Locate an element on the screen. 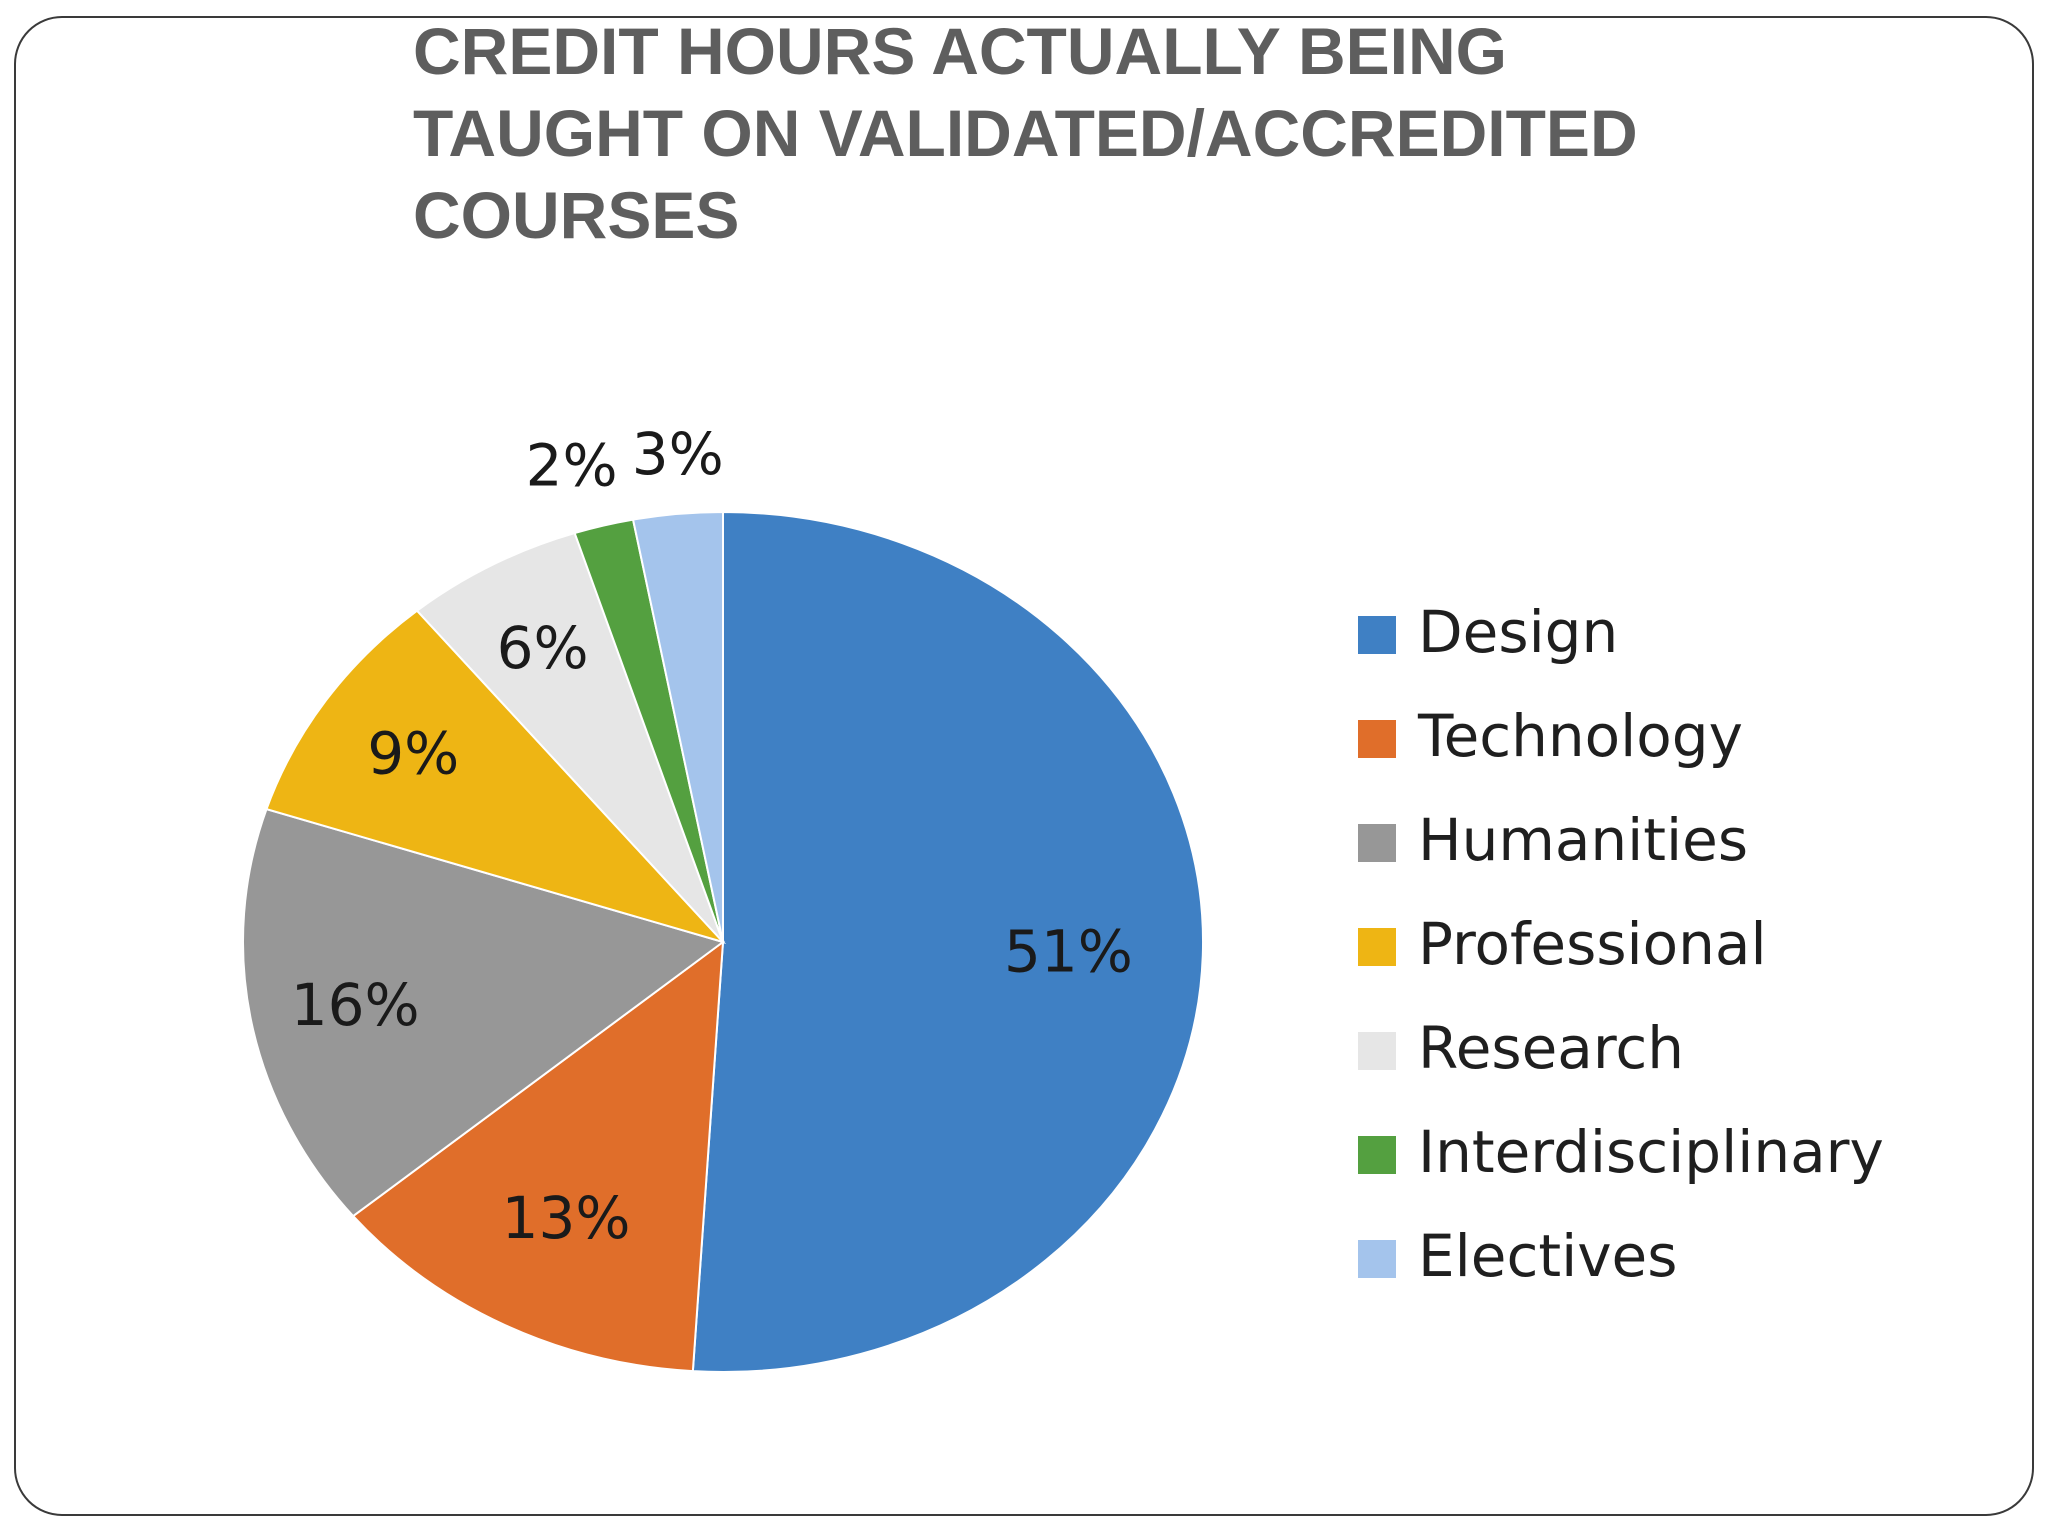 The width and height of the screenshot is (2048, 1536). chart-title-line-2: TAUGHT ON VALIDATED/ACCREDITED is located at coordinates (1025, 133).